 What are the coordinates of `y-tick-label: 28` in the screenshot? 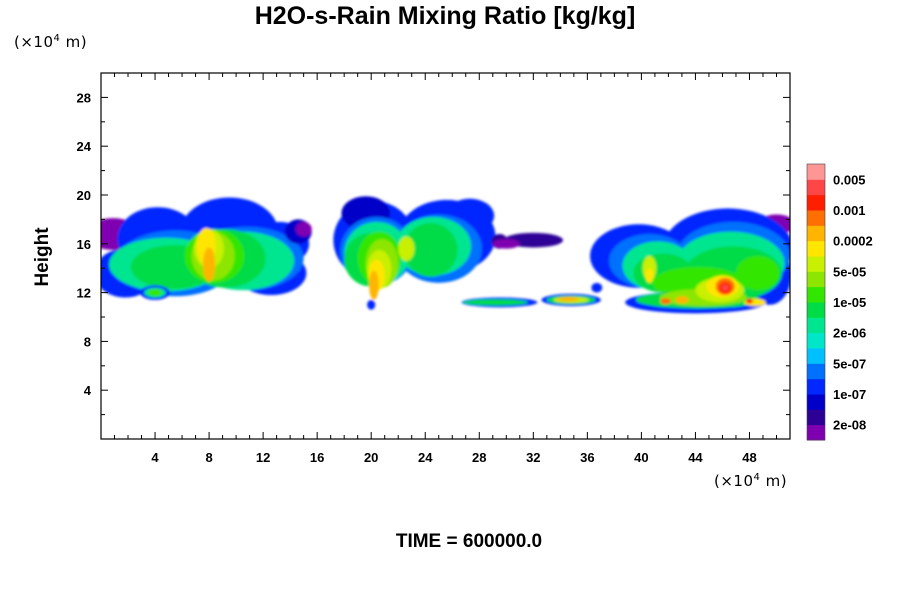 It's located at (84, 97).